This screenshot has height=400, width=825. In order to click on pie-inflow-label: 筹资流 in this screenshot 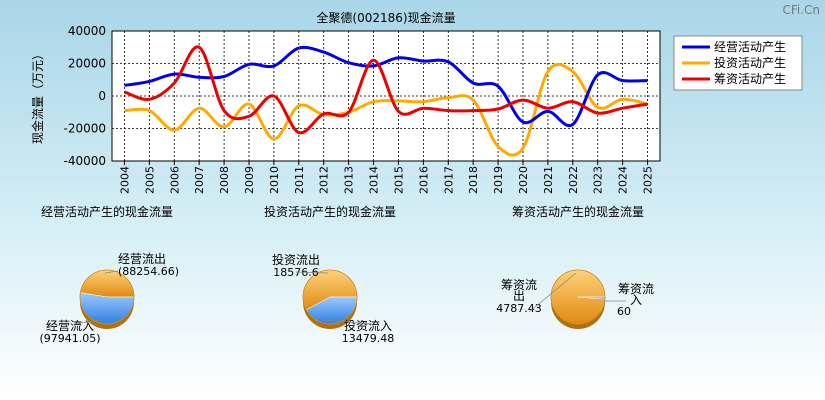, I will do `click(636, 289)`.